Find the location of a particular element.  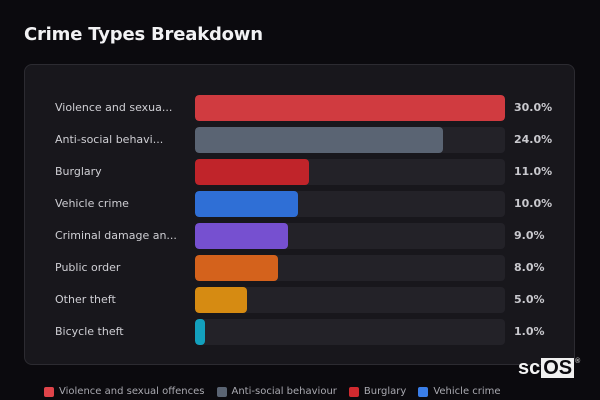

legend-item: Violence and sexual offences is located at coordinates (124, 391).